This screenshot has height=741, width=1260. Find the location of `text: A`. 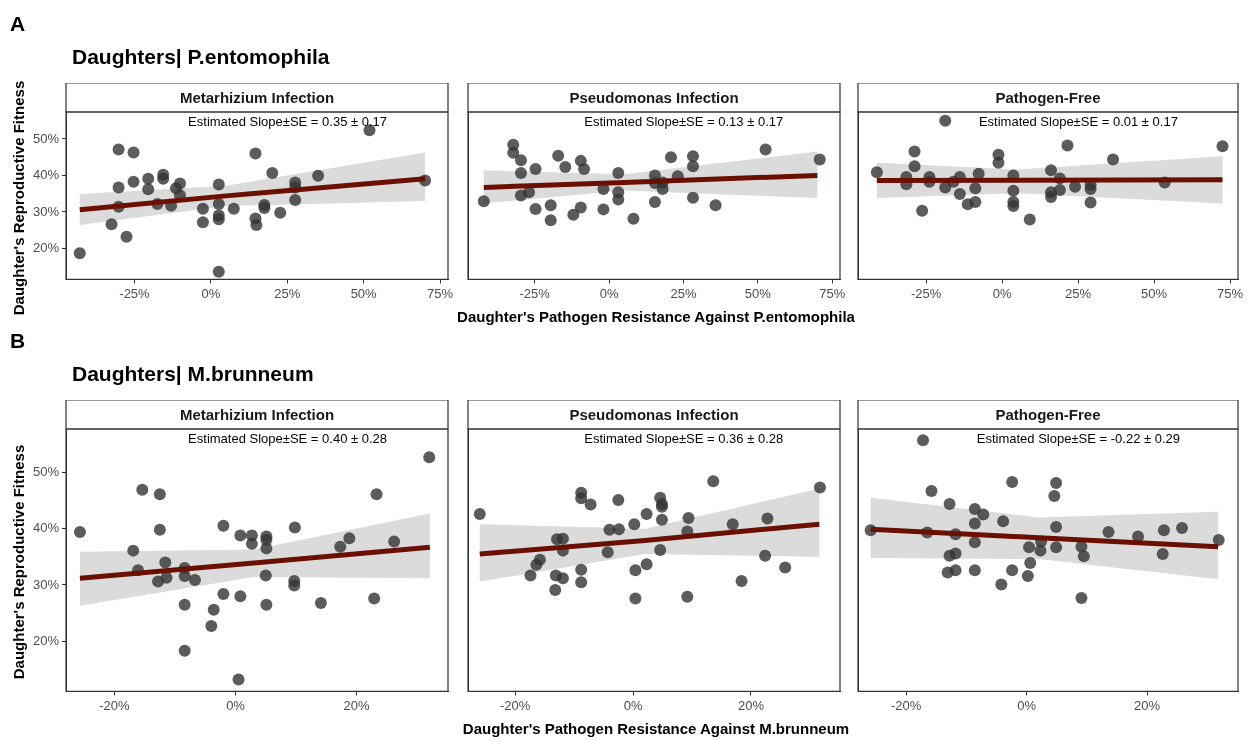

text: A is located at coordinates (18, 24).